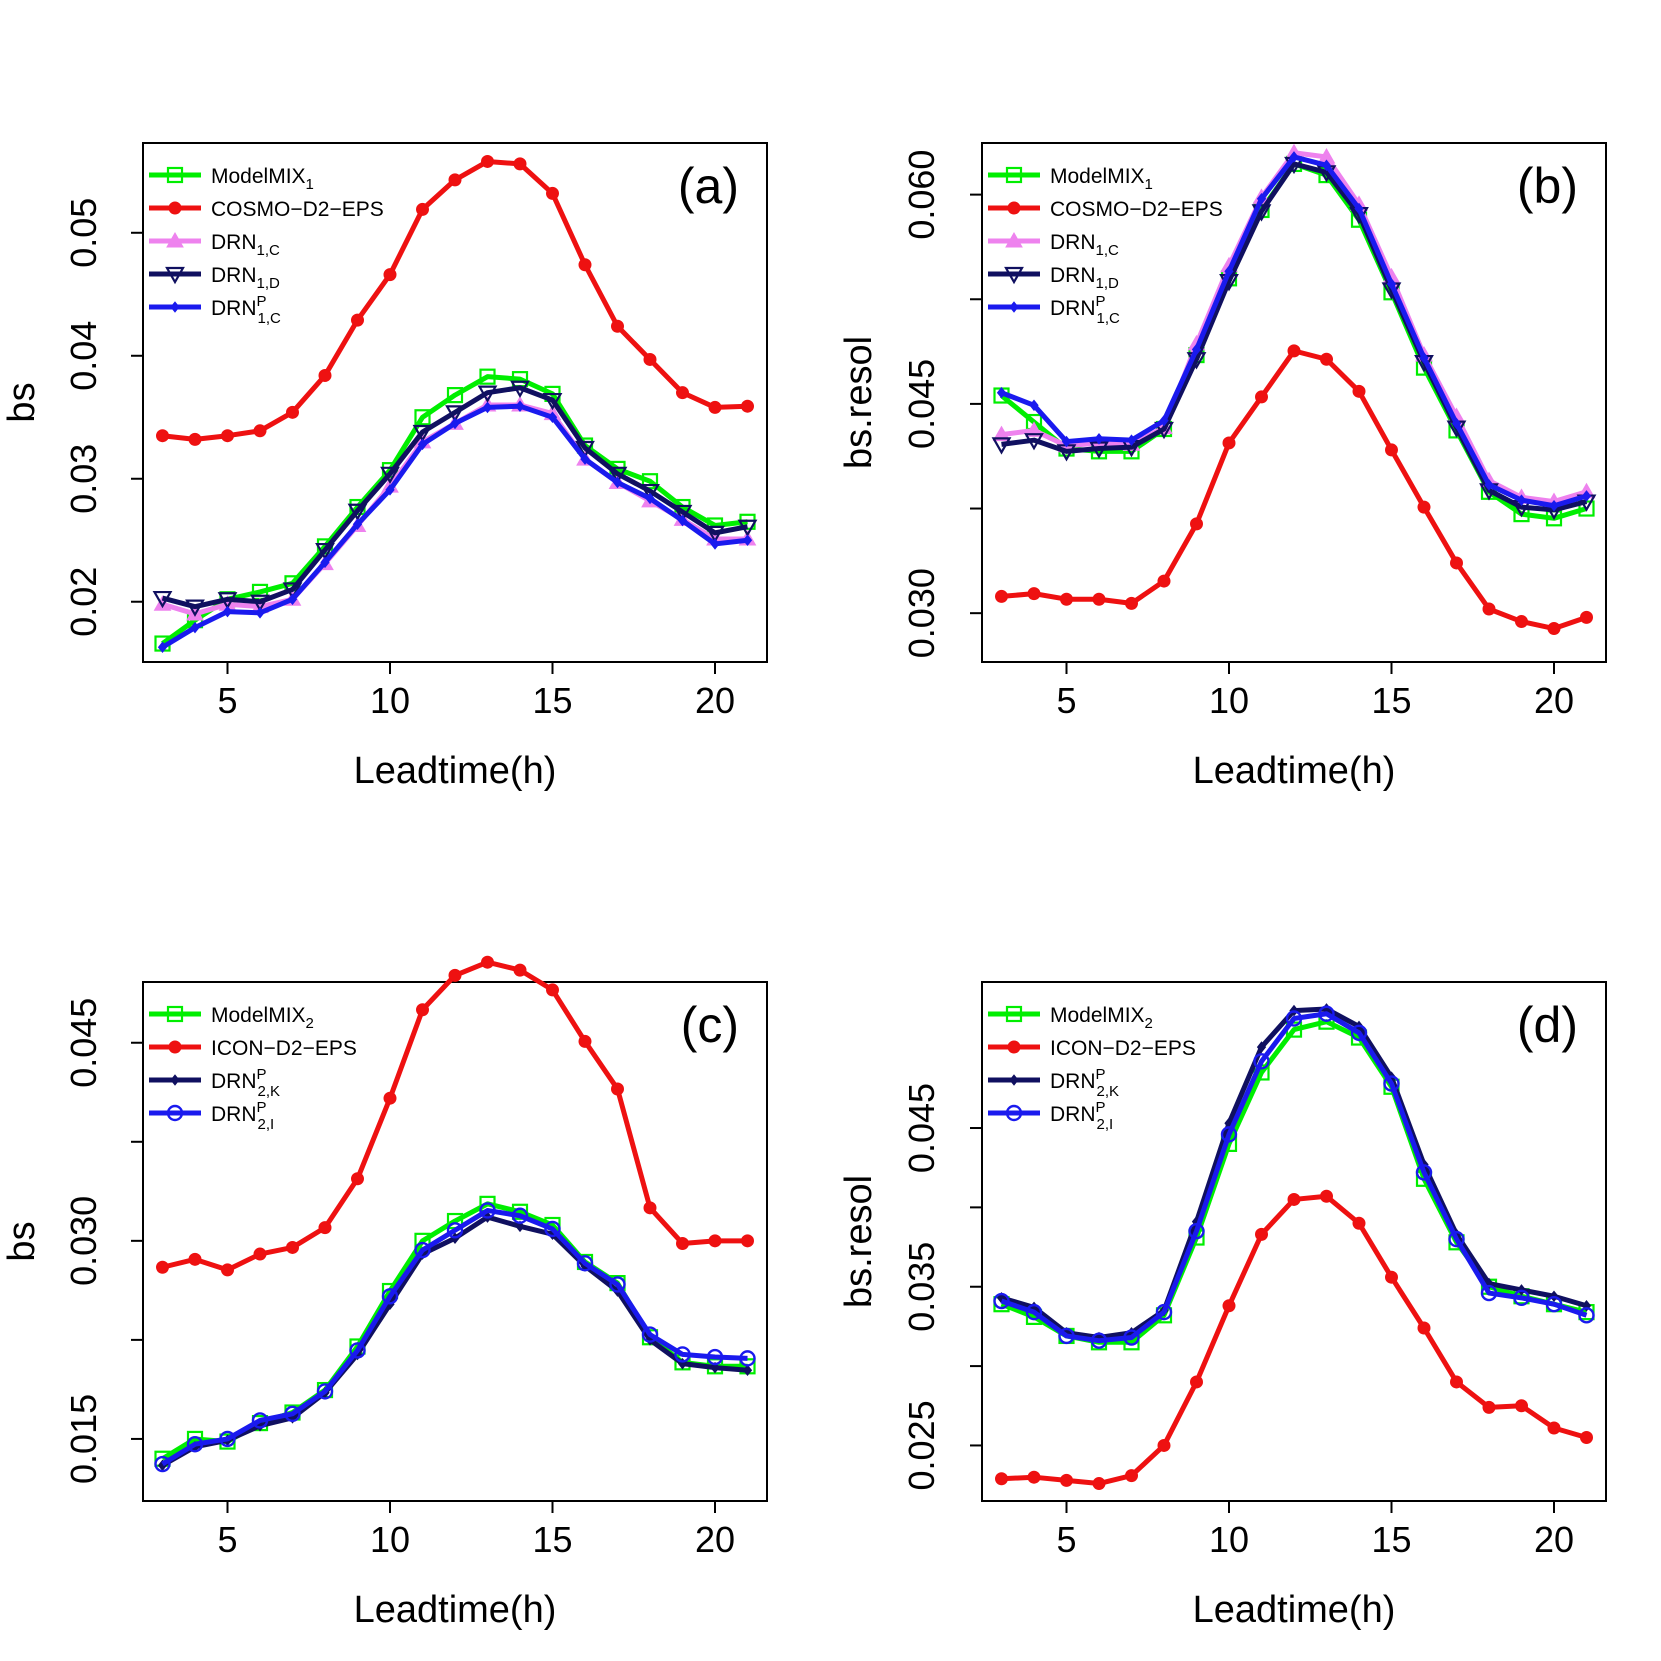  I want to click on x-tick-label: 15, so click(552, 700).